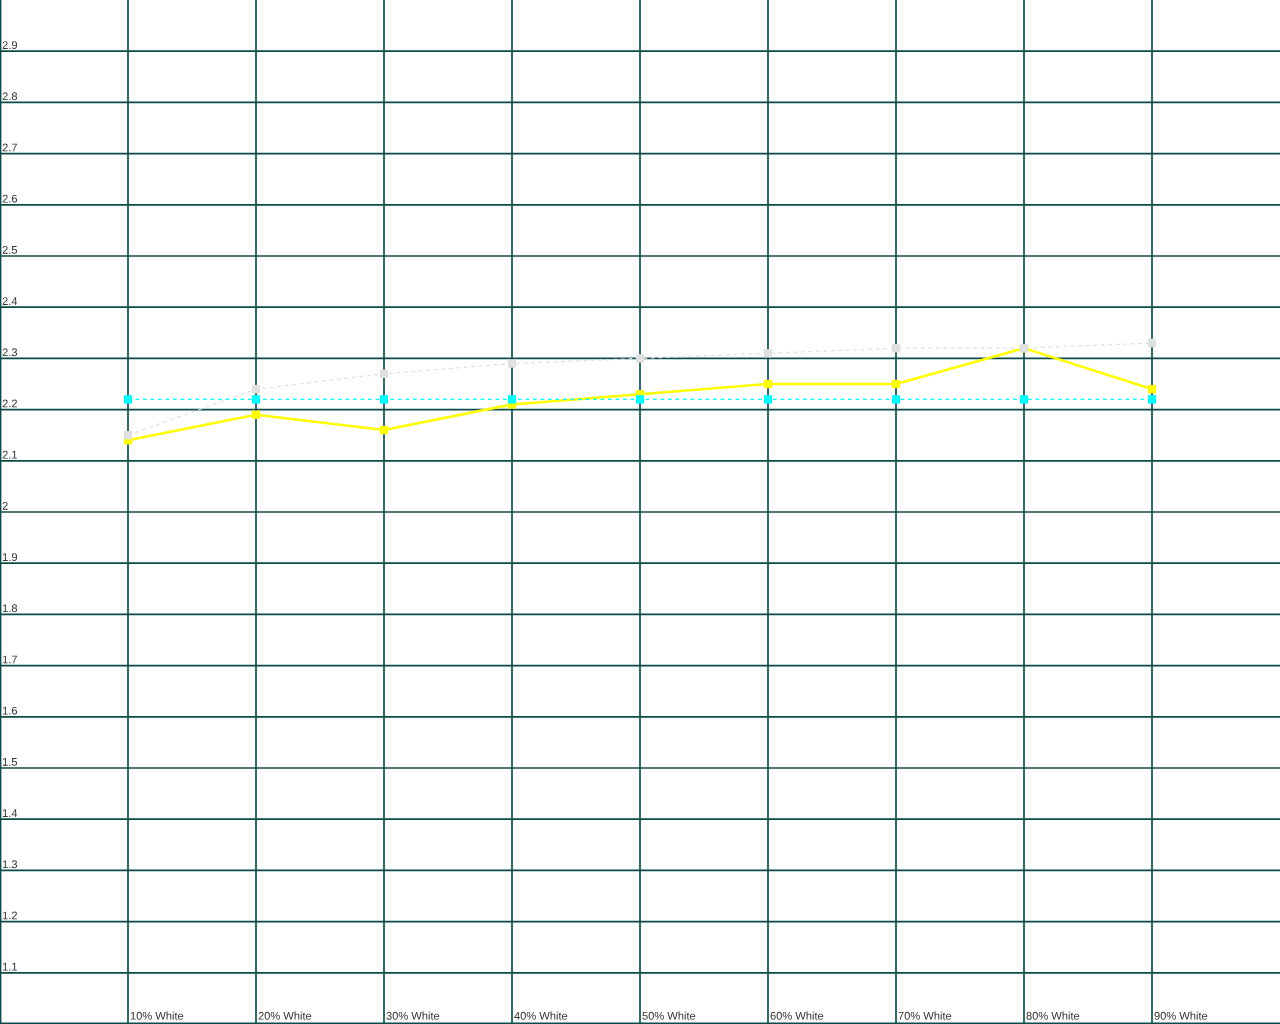 The height and width of the screenshot is (1024, 1280). I want to click on y-tick-label: 1.3, so click(10, 864).